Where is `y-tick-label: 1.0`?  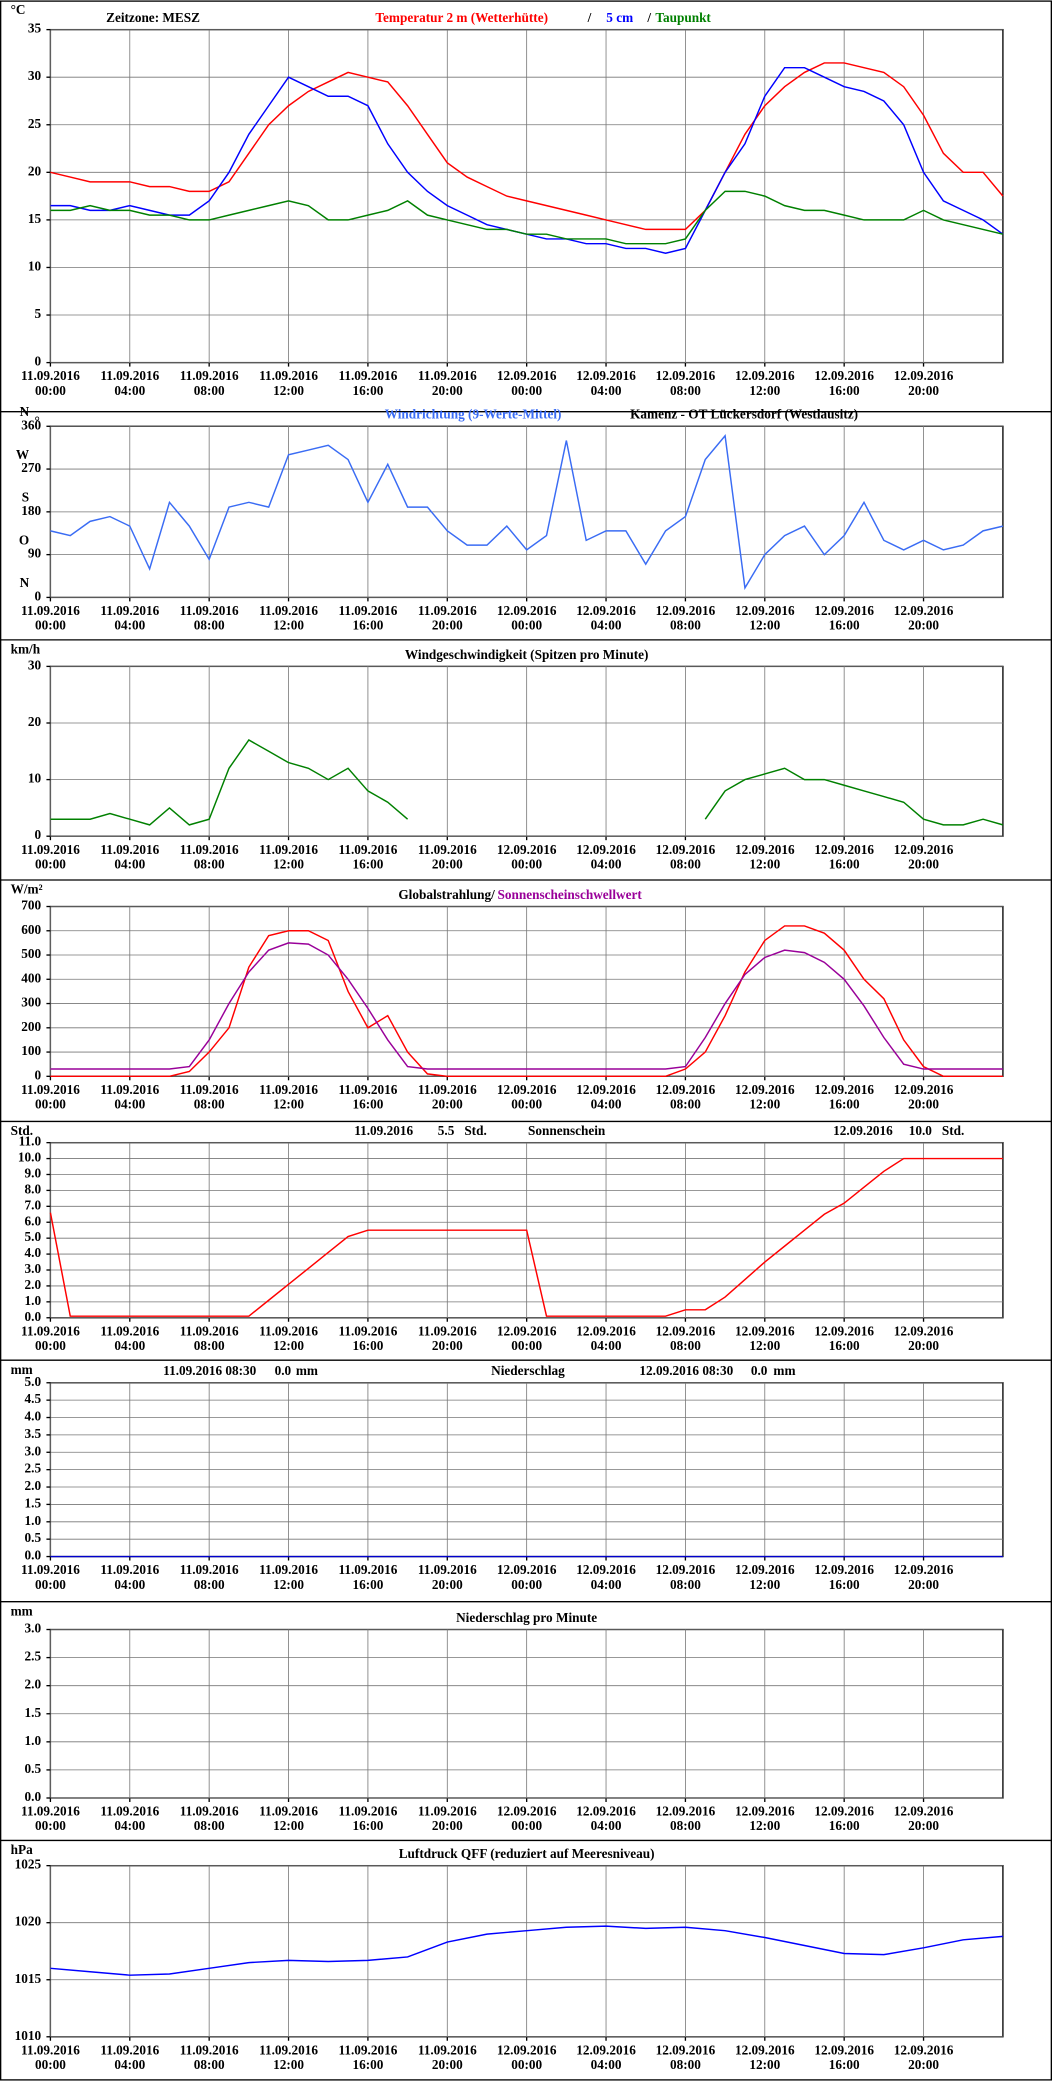 y-tick-label: 1.0 is located at coordinates (33, 1300).